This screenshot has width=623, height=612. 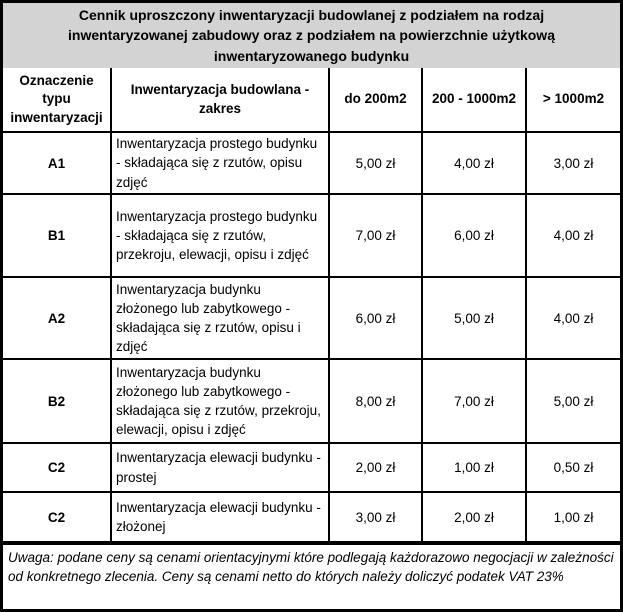 I want to click on type-cell: A1, so click(x=57, y=163).